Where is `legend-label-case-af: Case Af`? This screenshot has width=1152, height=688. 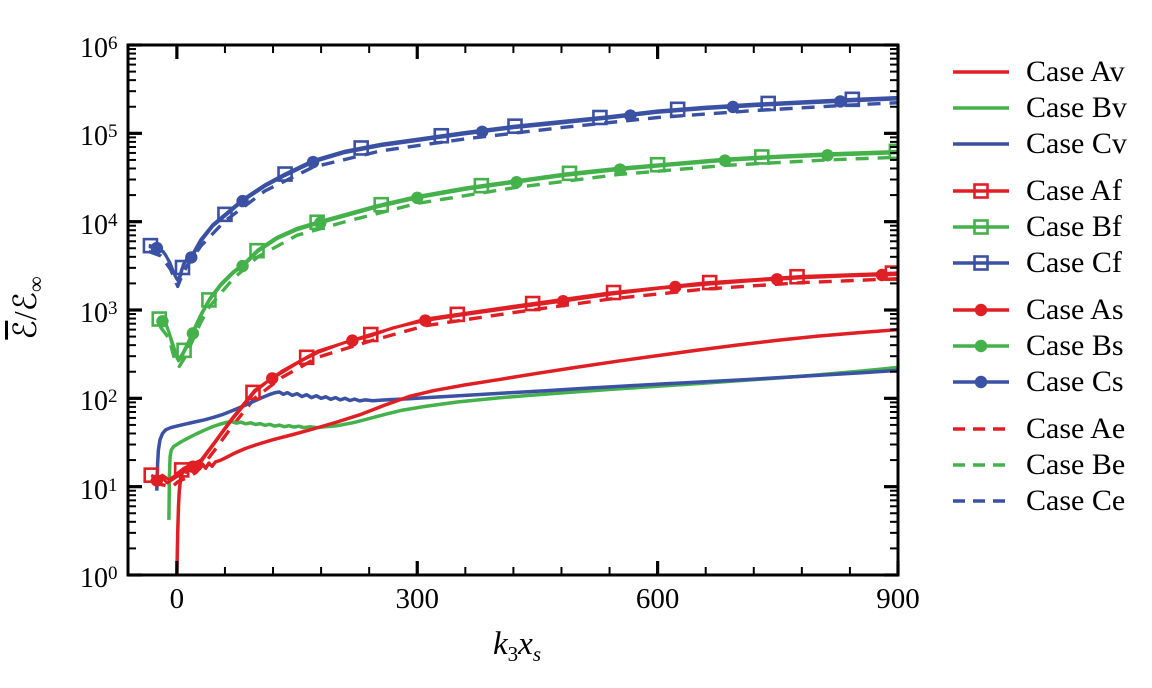
legend-label-case-af: Case Af is located at coordinates (1074, 190).